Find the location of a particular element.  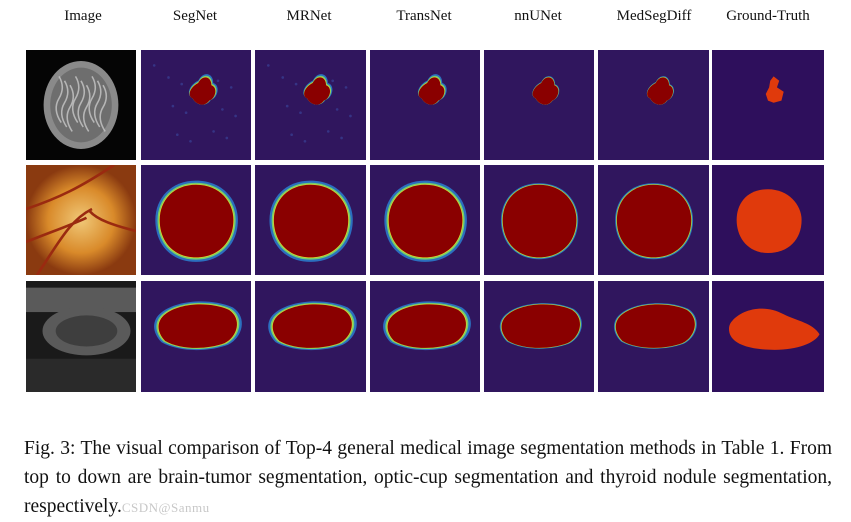

panel-thyroid-nodule-image is located at coordinates (81, 336).